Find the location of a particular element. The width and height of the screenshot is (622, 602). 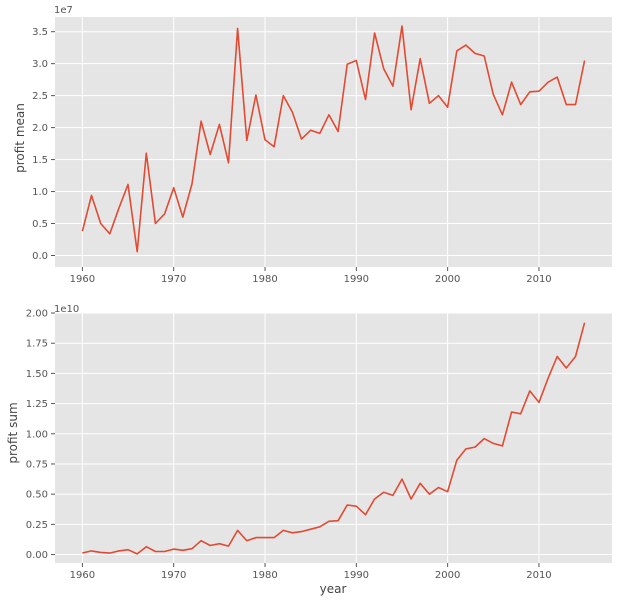

y-tick-label: 1.5 is located at coordinates (40, 160).